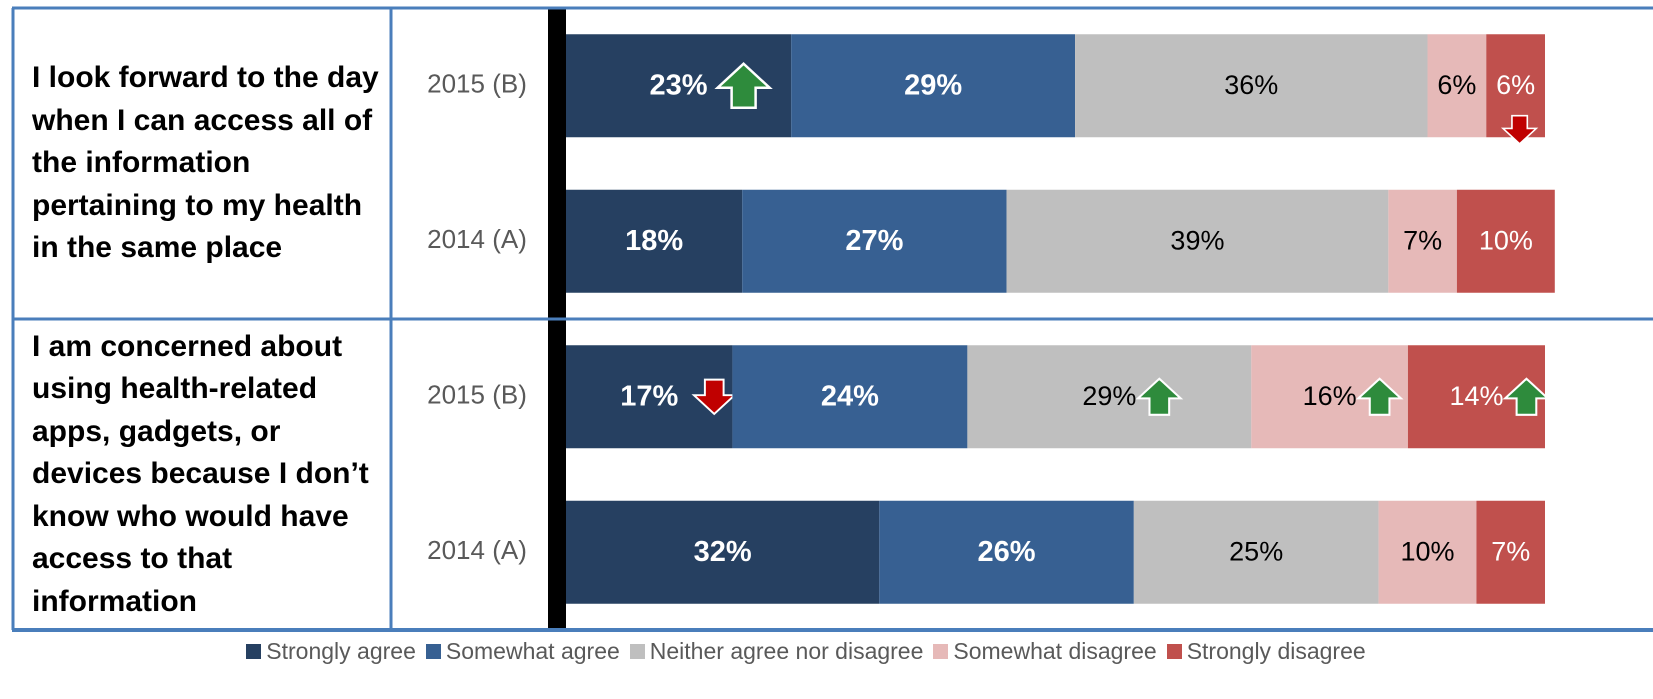 This screenshot has width=1653, height=699. Describe the element at coordinates (1476, 396) in the screenshot. I see `value-label: 14%` at that location.